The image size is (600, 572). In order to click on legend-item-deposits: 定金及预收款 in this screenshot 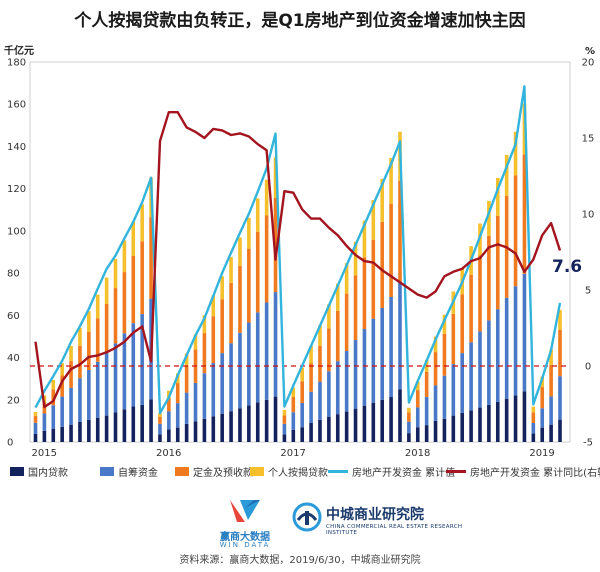, I will do `click(214, 471)`.